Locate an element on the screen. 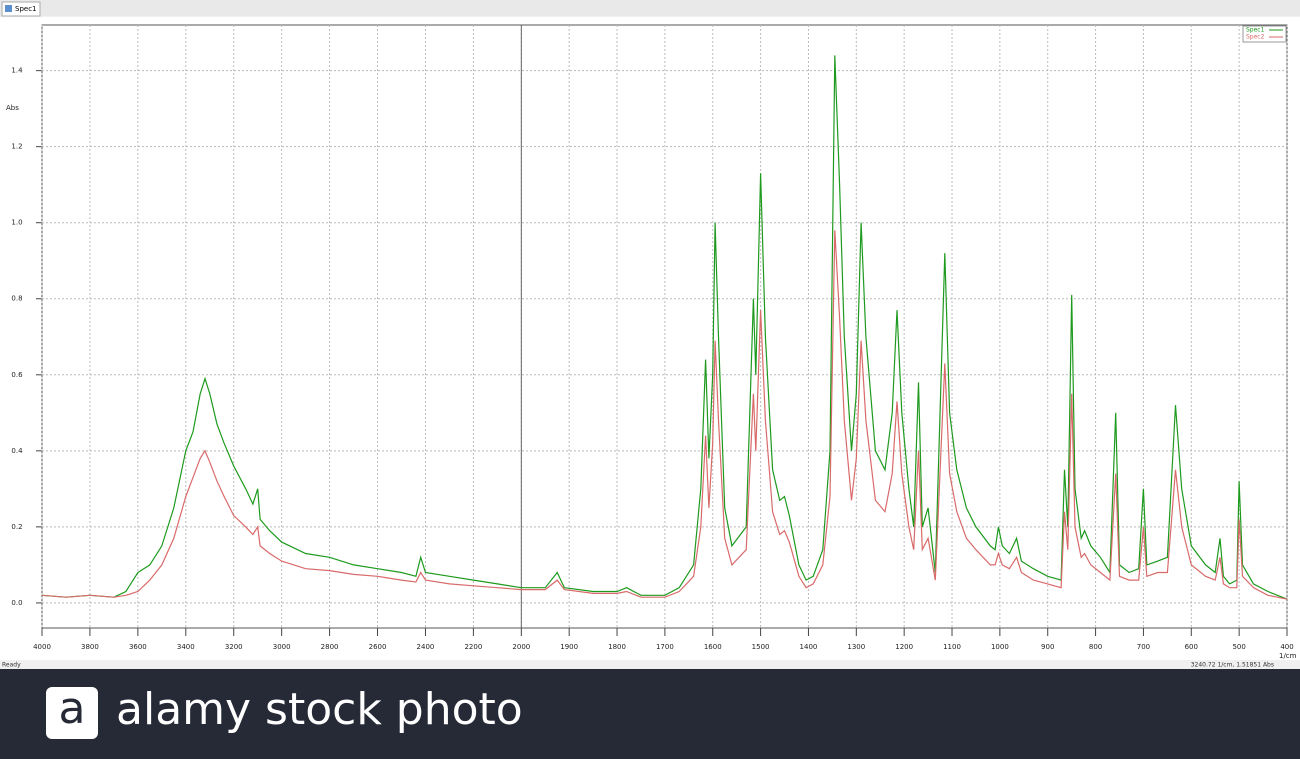 This screenshot has height=759, width=1300. x-tick-label: 800 is located at coordinates (1095, 647).